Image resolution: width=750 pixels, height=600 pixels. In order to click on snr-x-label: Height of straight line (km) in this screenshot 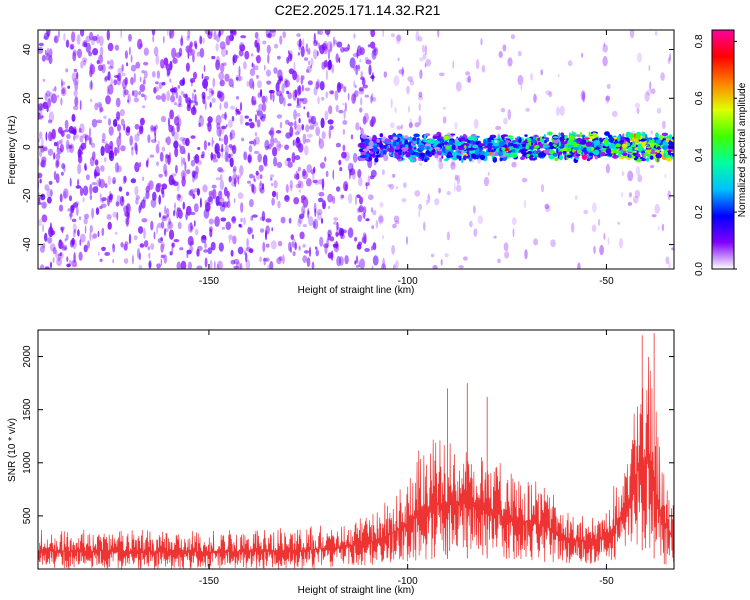, I will do `click(356, 590)`.